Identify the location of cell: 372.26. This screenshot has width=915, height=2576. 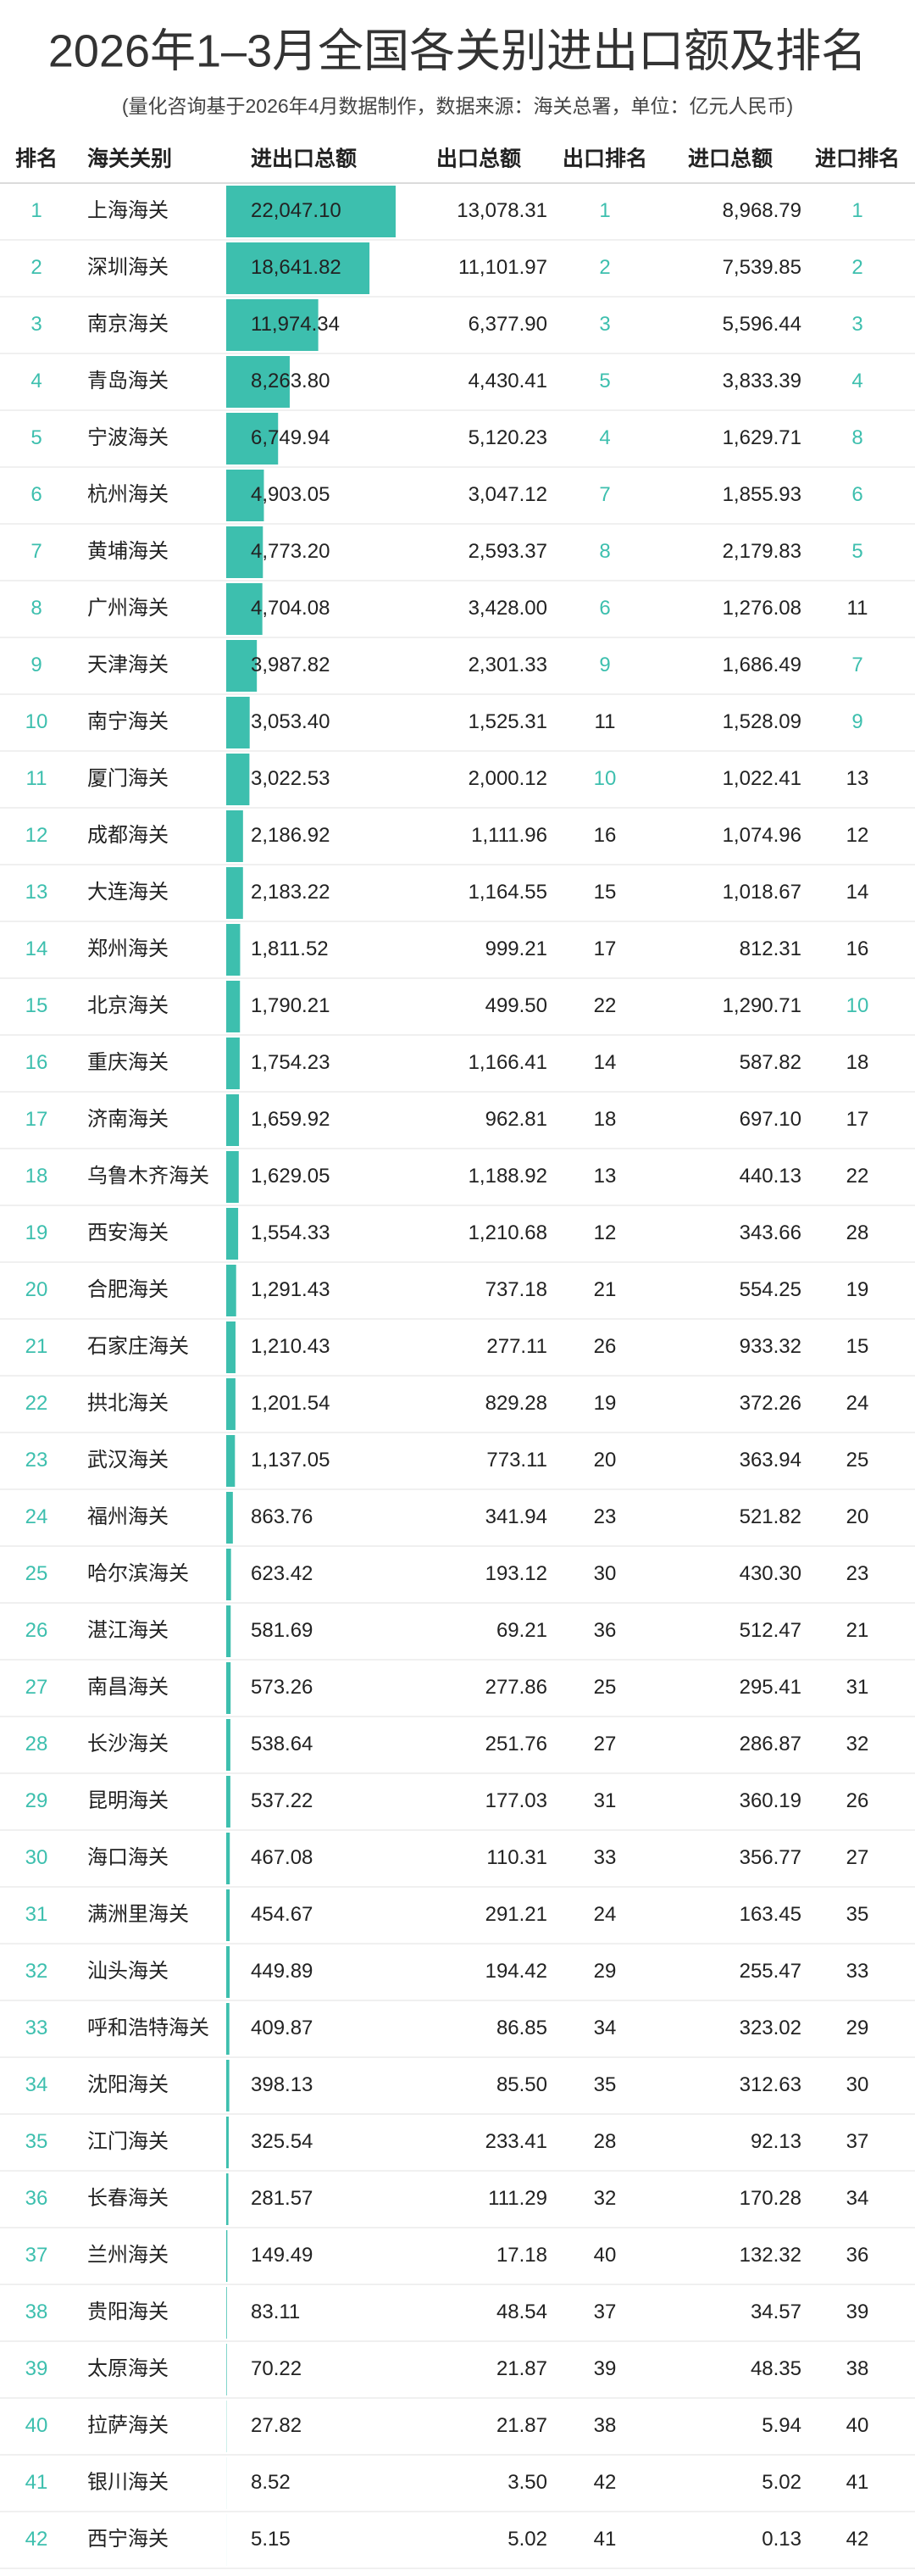
(770, 1403).